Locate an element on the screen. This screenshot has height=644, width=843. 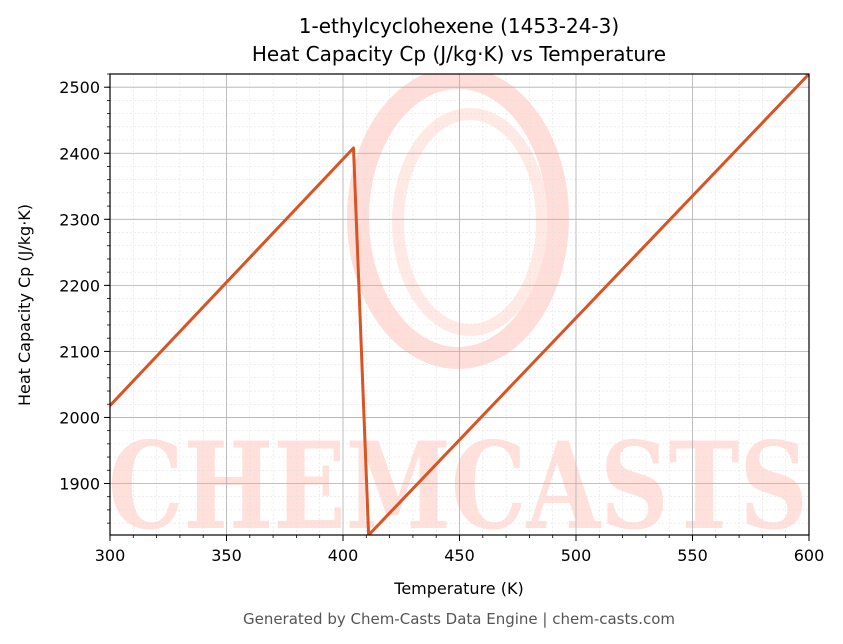
x-tick-label: 400 is located at coordinates (343, 555).